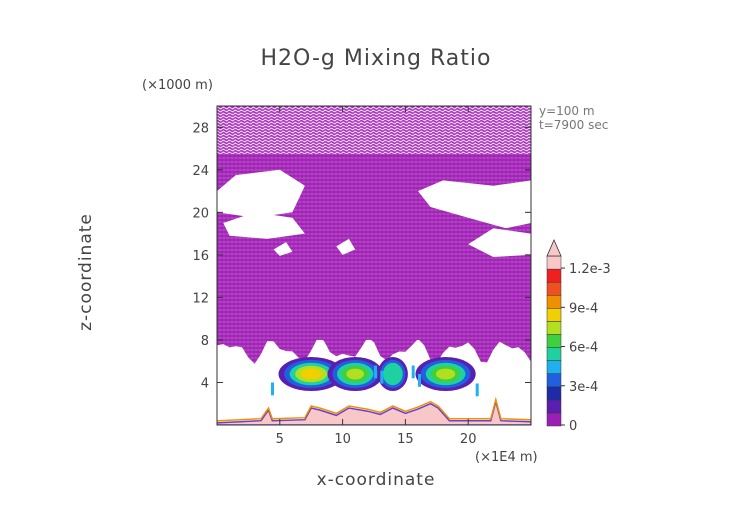  Describe the element at coordinates (554, 248) in the screenshot. I see `colorbar-arrow` at that location.